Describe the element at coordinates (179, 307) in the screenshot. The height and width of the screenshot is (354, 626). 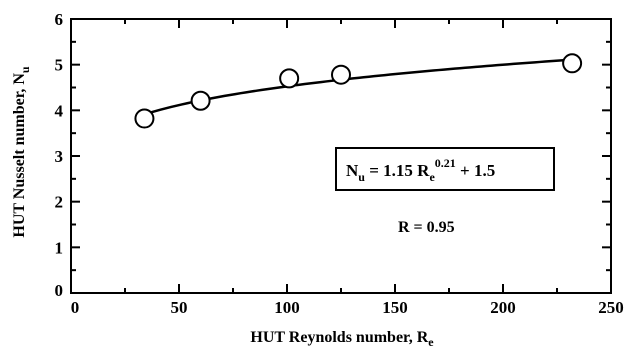
I see `x-tick-label: 50` at that location.